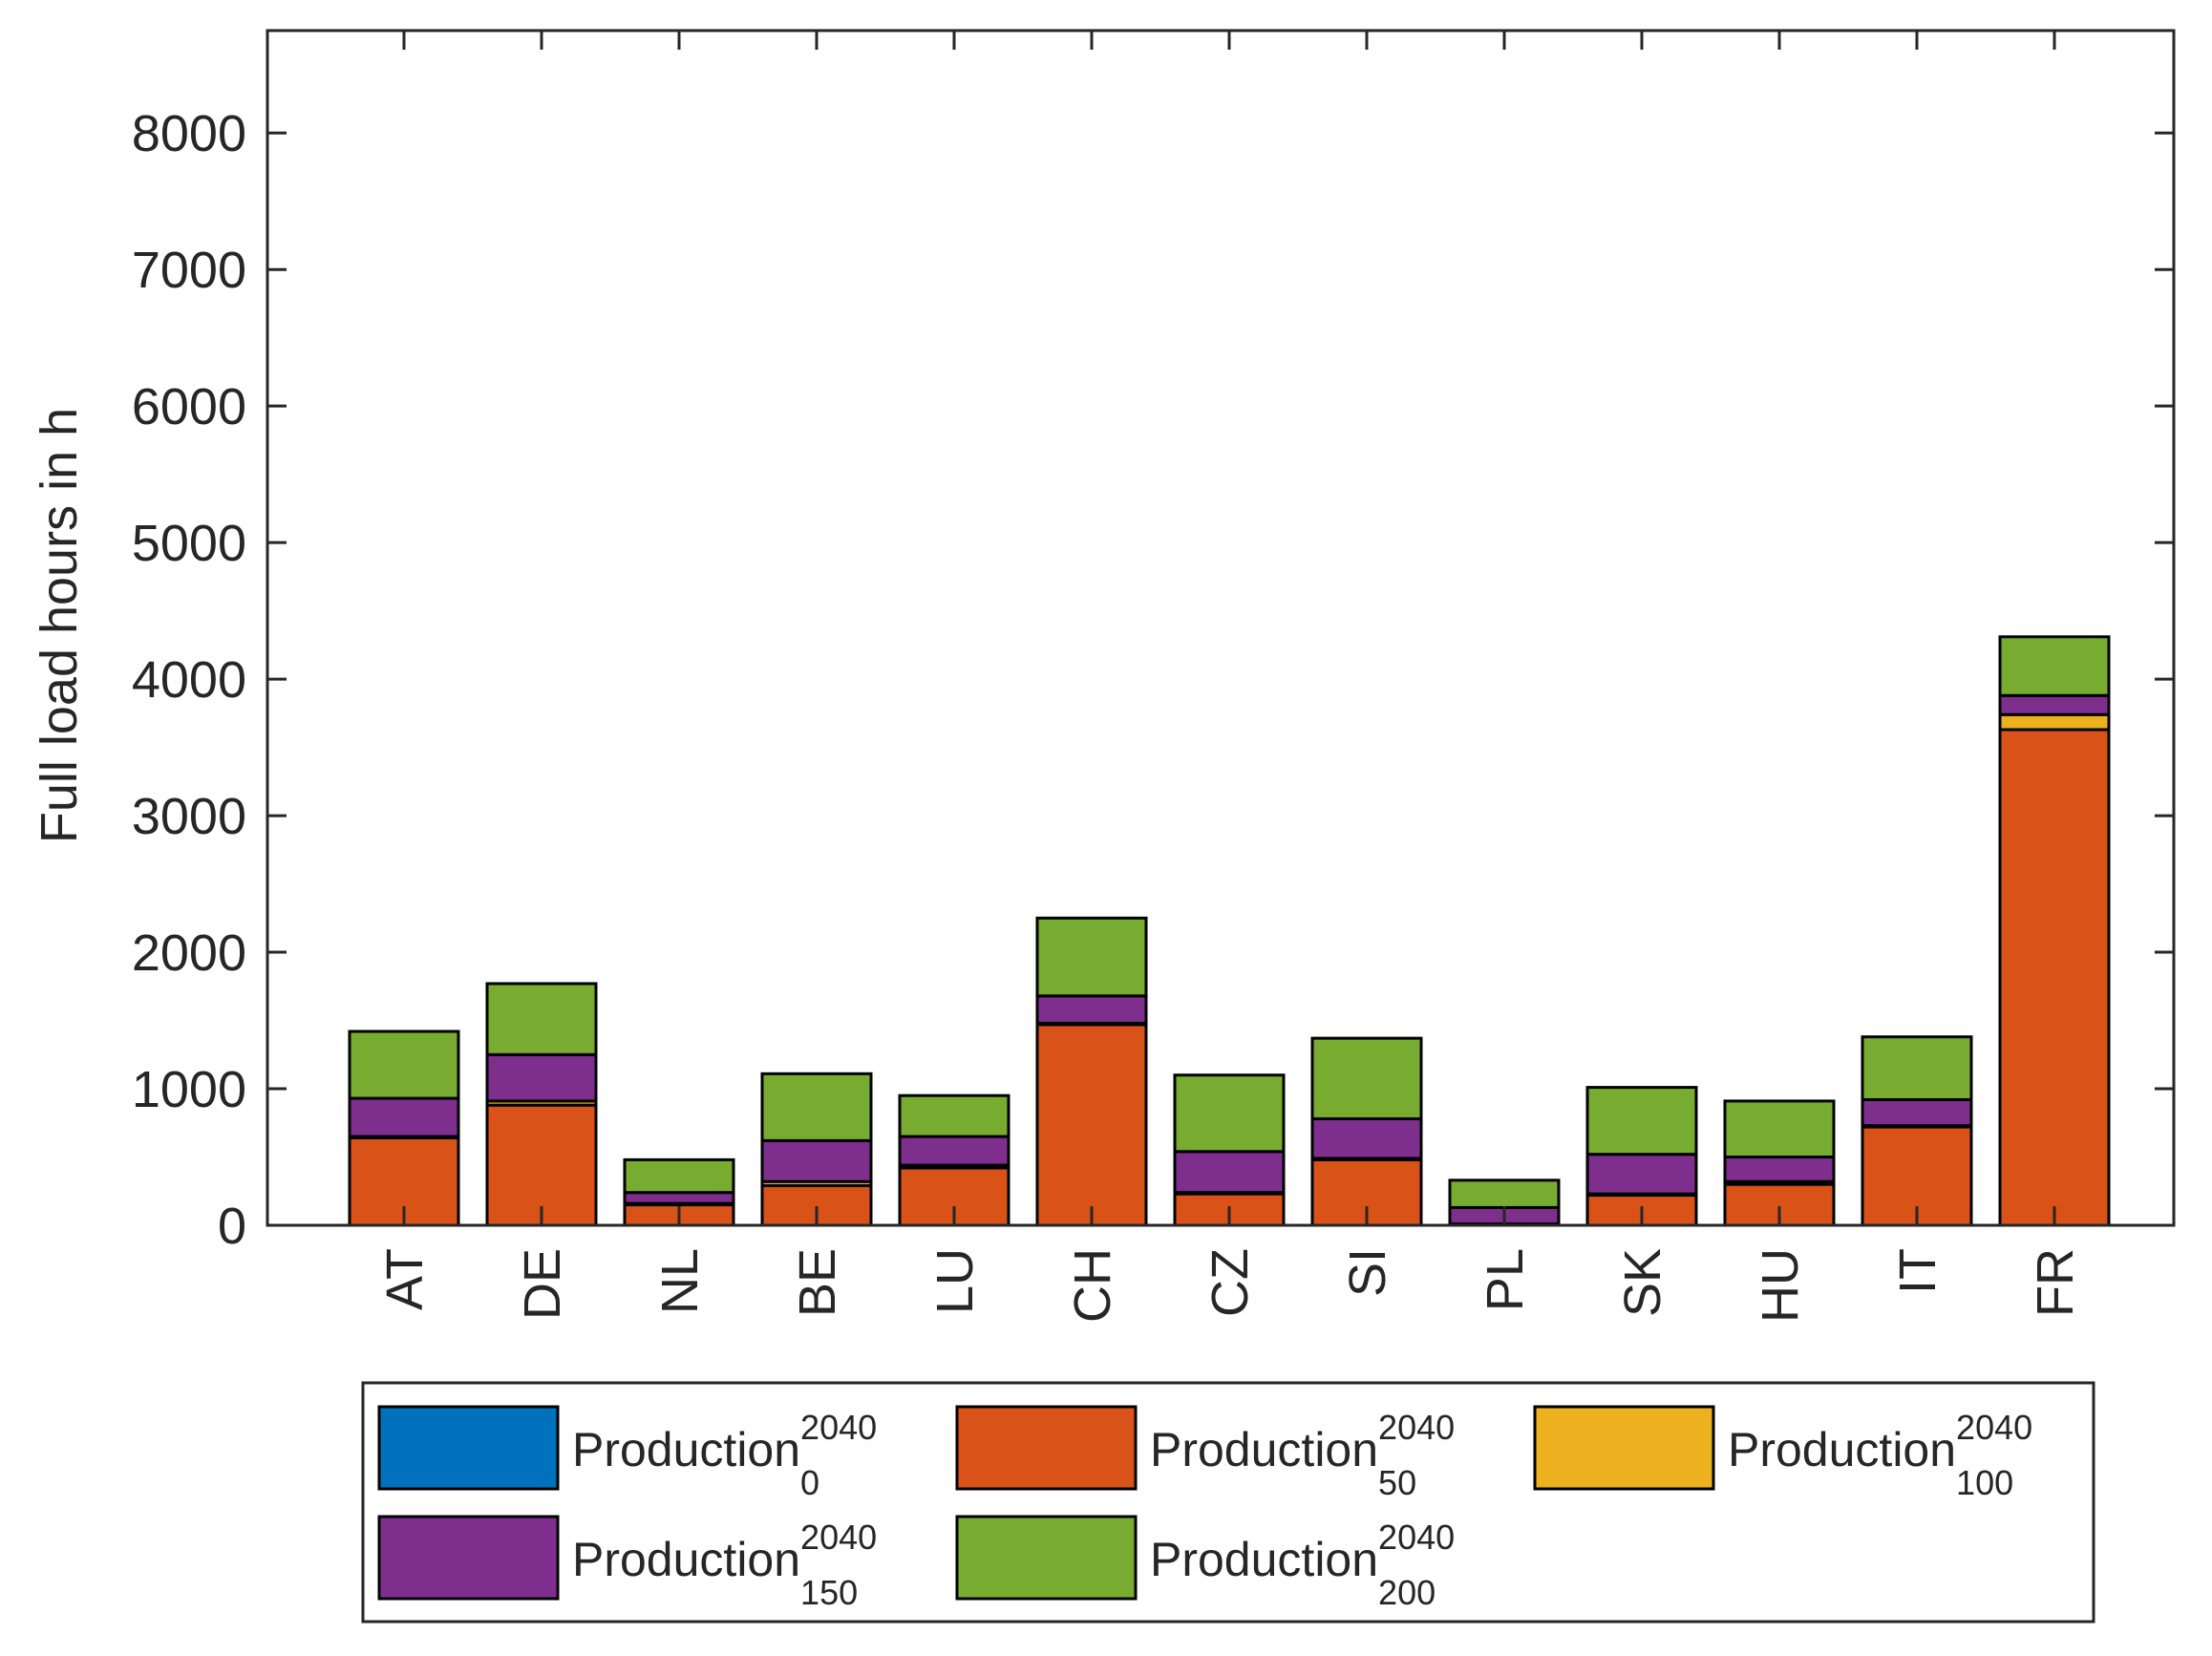 Image resolution: width=2212 pixels, height=1656 pixels. What do you see at coordinates (680, 1281) in the screenshot?
I see `x-tick-label-nl: NL` at bounding box center [680, 1281].